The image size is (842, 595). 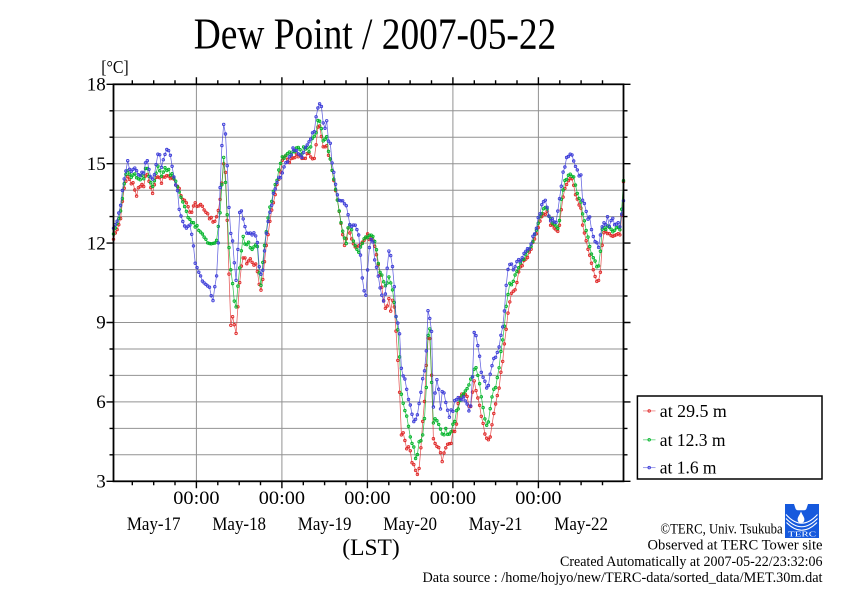 What do you see at coordinates (496, 524) in the screenshot?
I see `svg-text: May-21` at bounding box center [496, 524].